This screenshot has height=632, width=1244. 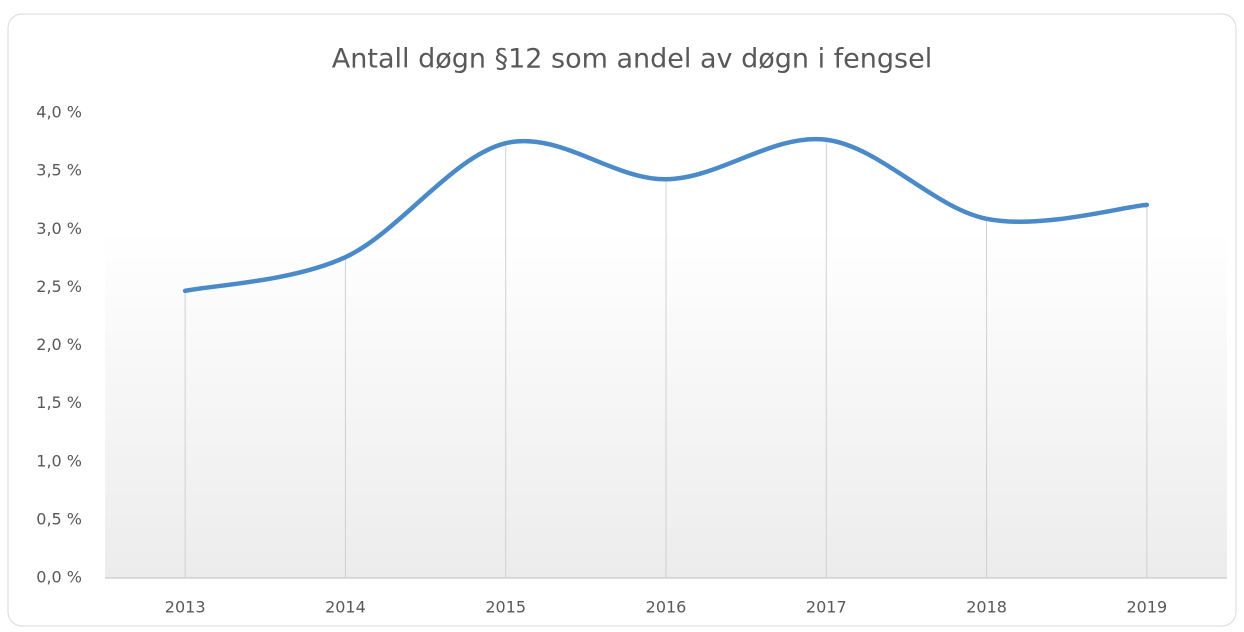 I want to click on y-tick-label: 0,5 %, so click(x=59, y=518).